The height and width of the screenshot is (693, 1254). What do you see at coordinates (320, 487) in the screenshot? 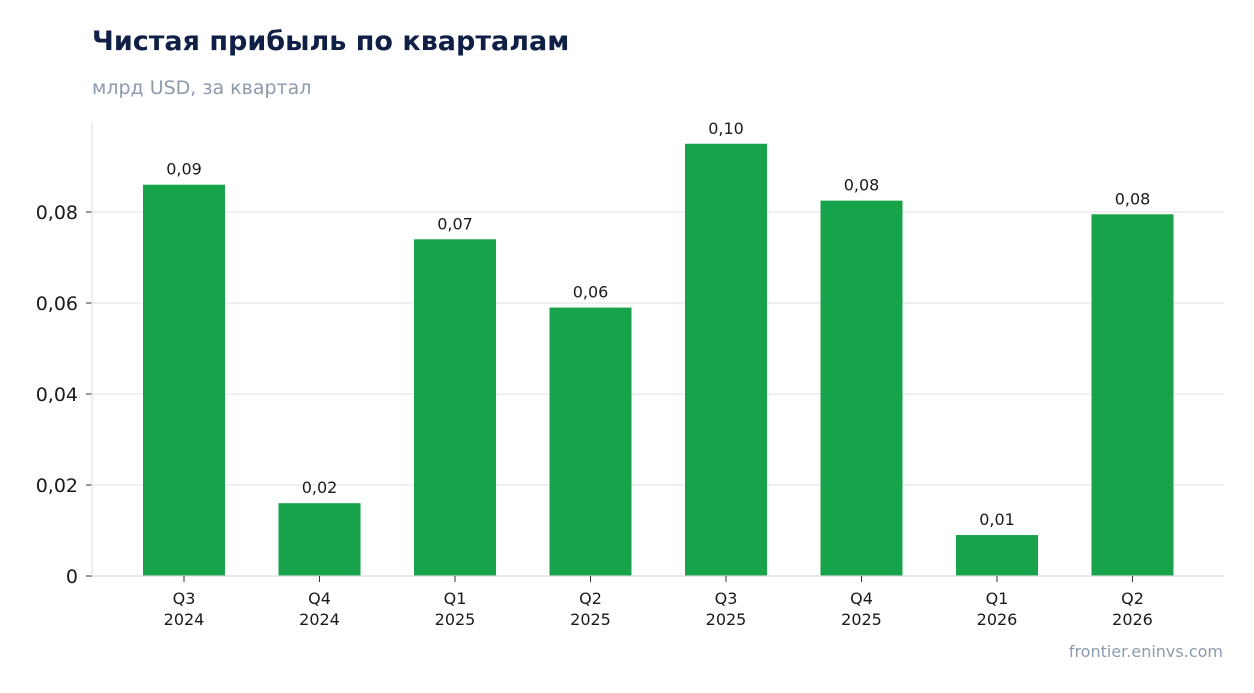
I see `data-label: 0,02` at bounding box center [320, 487].